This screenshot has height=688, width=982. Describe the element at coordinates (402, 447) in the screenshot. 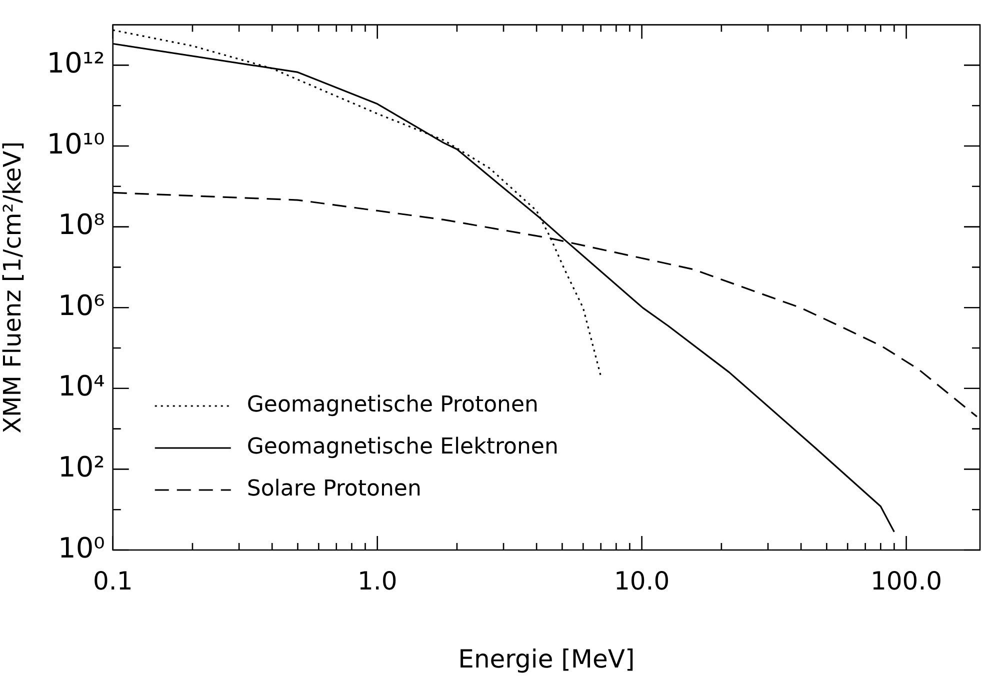

I see `legend-label: Geomagnetische Elektronen` at that location.